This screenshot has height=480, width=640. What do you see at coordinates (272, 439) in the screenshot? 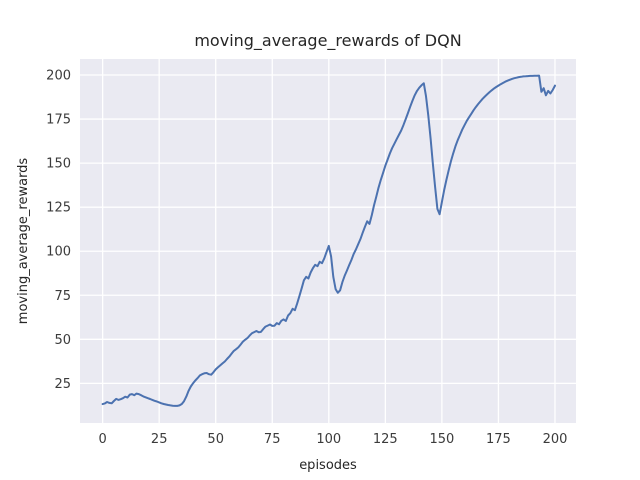
I see `x-tick-label: 75` at bounding box center [272, 439].